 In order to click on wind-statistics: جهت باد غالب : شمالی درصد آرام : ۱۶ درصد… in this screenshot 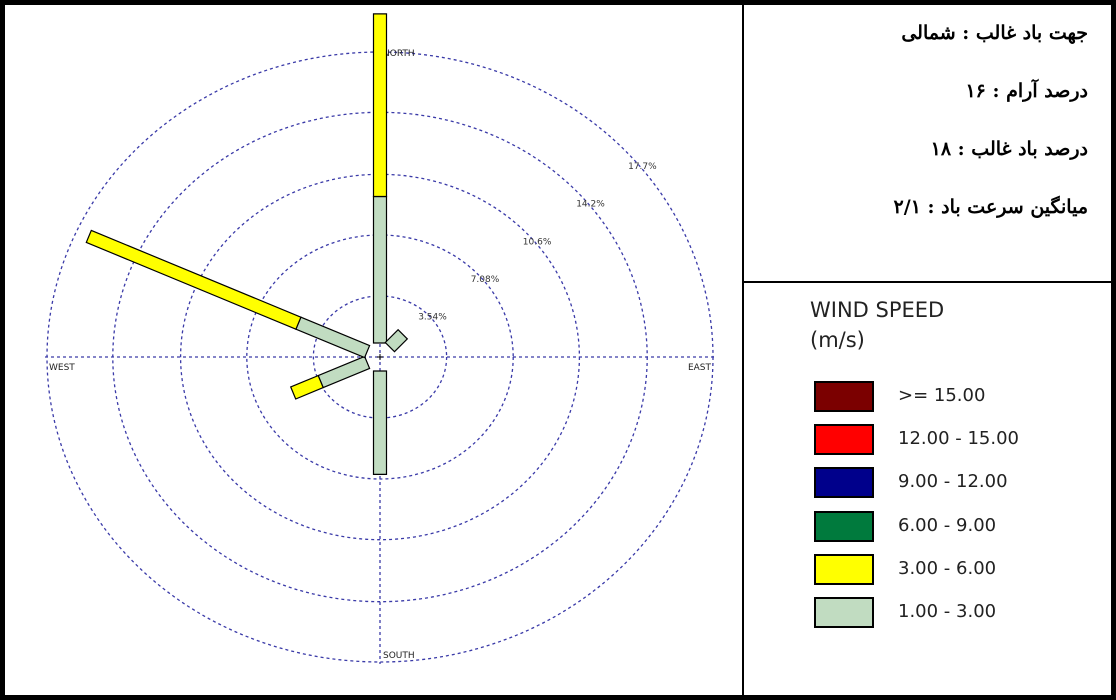, I will do `click(919, 134)`.